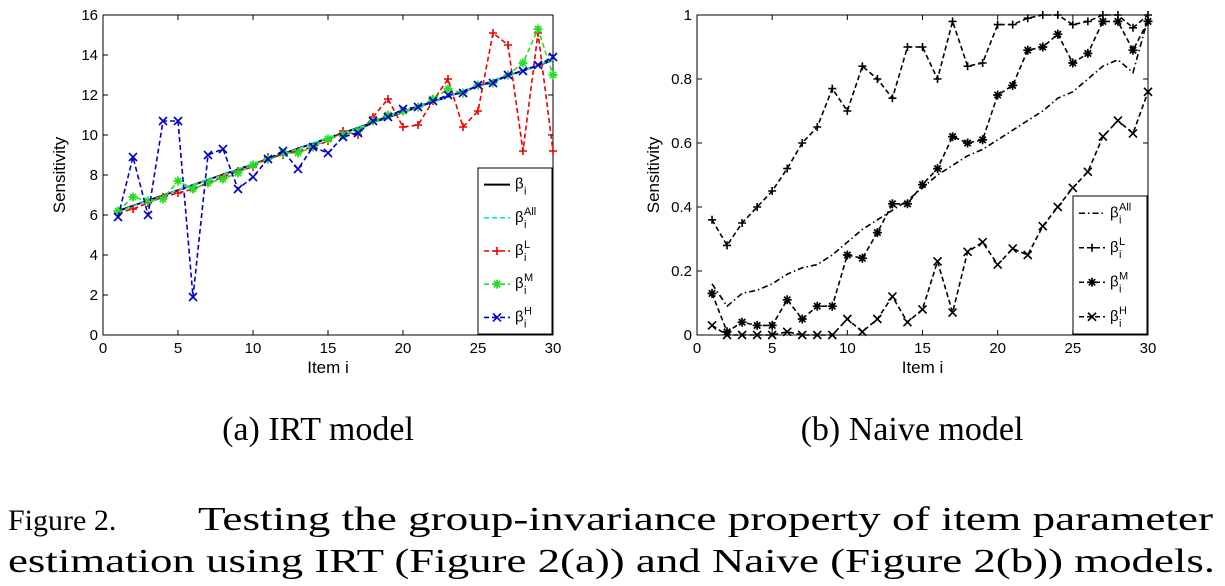  I want to click on x-tick-label: 15, so click(328, 348).